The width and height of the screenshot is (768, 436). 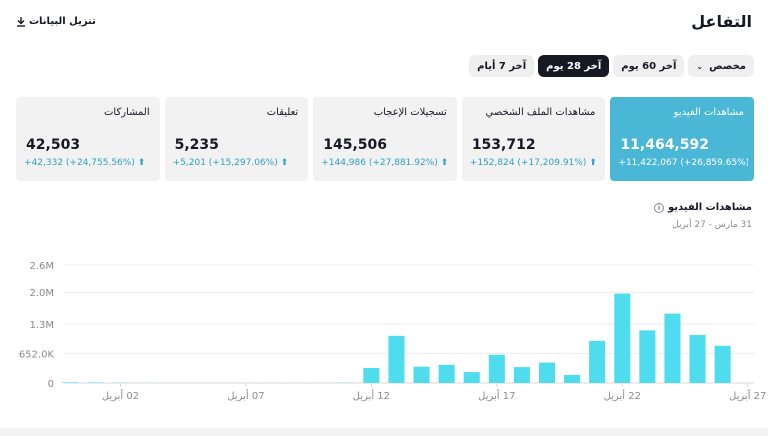 What do you see at coordinates (700, 66) in the screenshot?
I see `chevron-down-icon: ⌄` at bounding box center [700, 66].